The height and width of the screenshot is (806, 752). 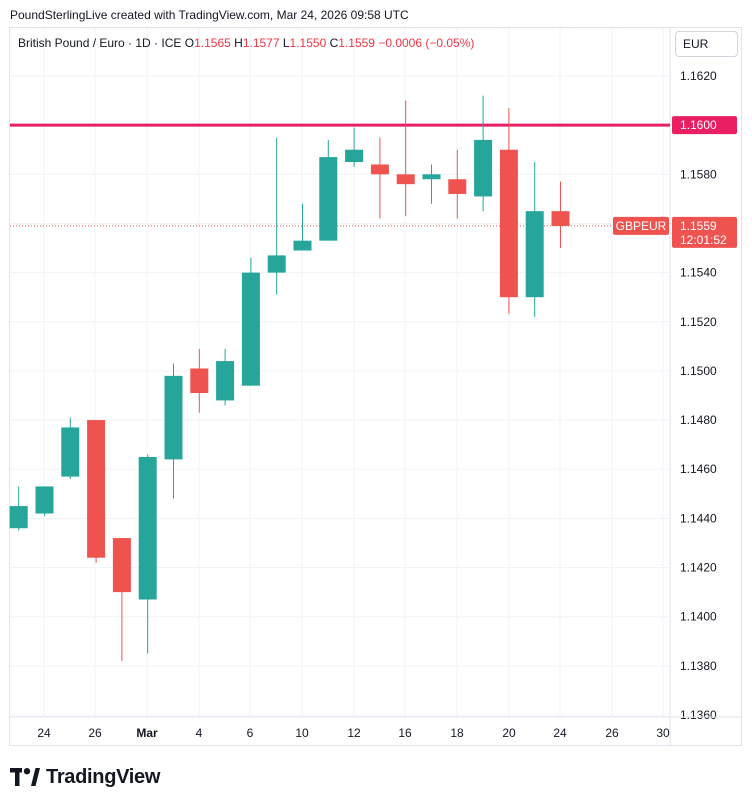 I want to click on symbol-tag, so click(x=641, y=225).